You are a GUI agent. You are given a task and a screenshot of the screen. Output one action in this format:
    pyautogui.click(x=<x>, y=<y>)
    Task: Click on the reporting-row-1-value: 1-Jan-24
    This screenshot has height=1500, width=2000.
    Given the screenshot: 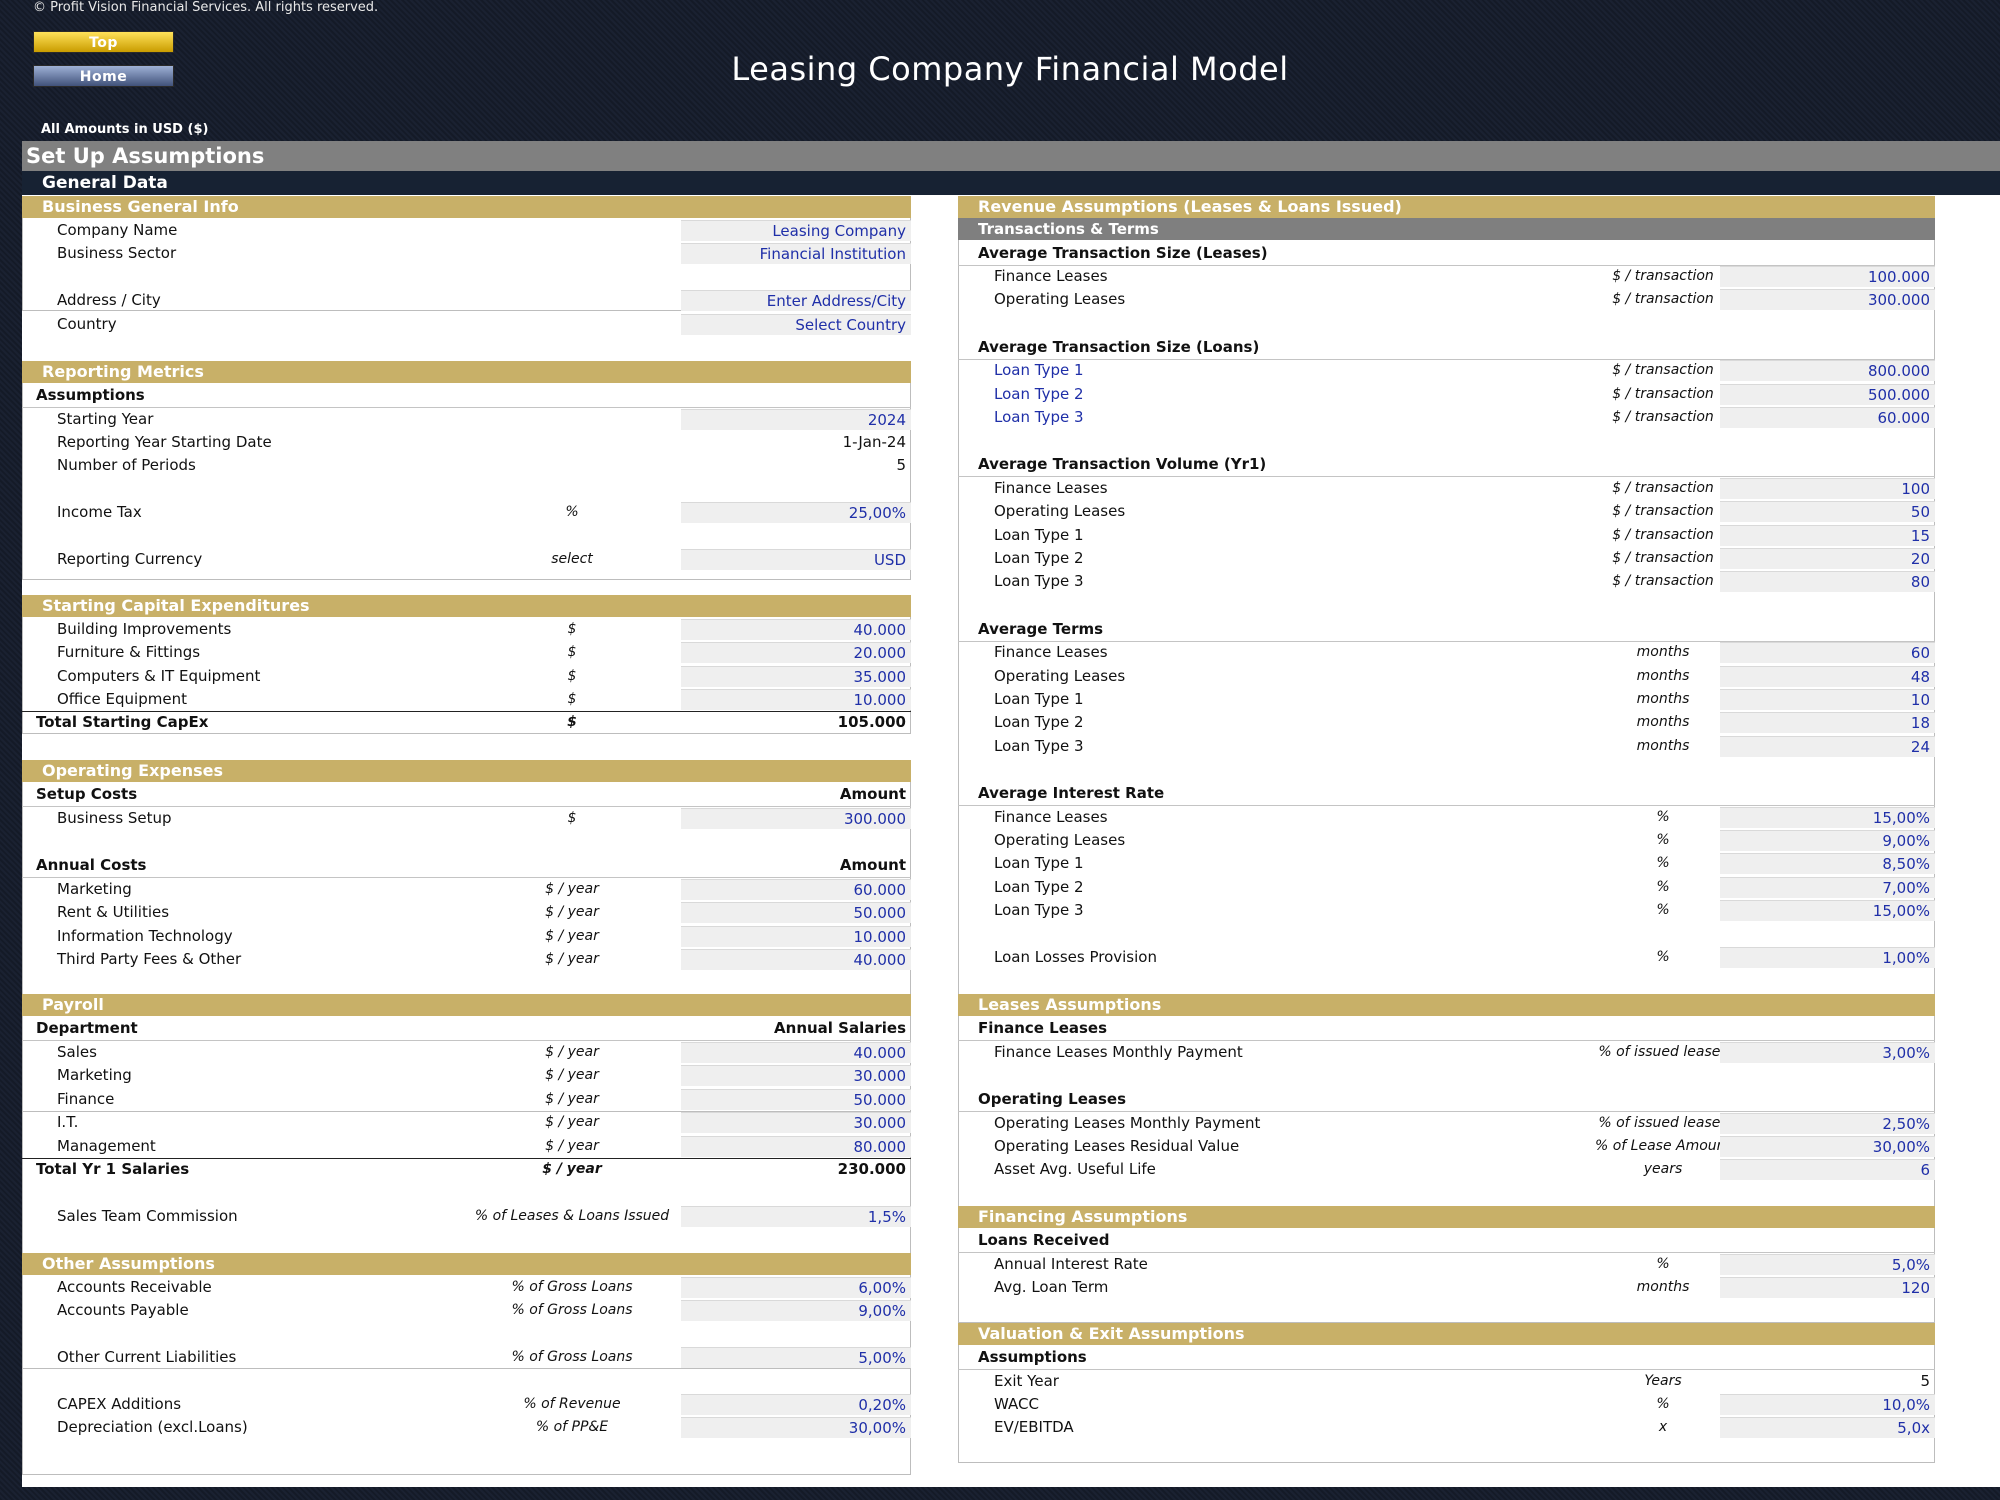 What is the action you would take?
    pyautogui.click(x=874, y=442)
    